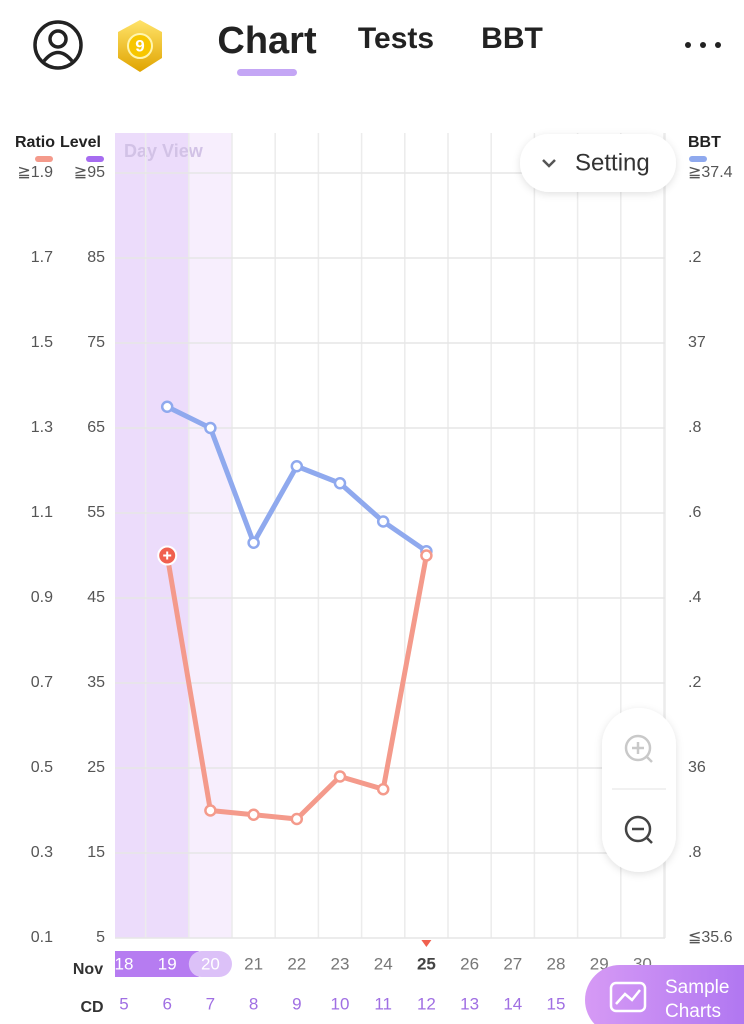  I want to click on tab-chart: Chart, so click(267, 41).